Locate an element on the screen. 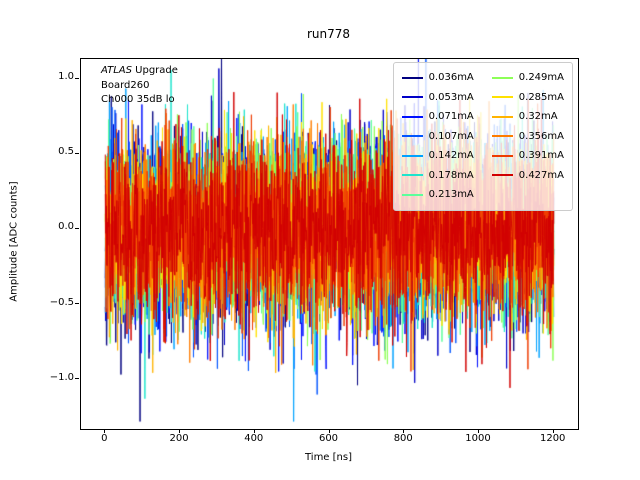 This screenshot has height=480, width=640. x-tick-label: 400 is located at coordinates (254, 438).